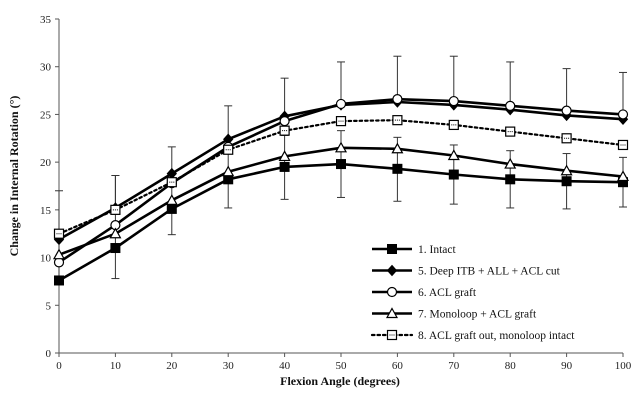  I want to click on x-tick-label: 80, so click(511, 366).